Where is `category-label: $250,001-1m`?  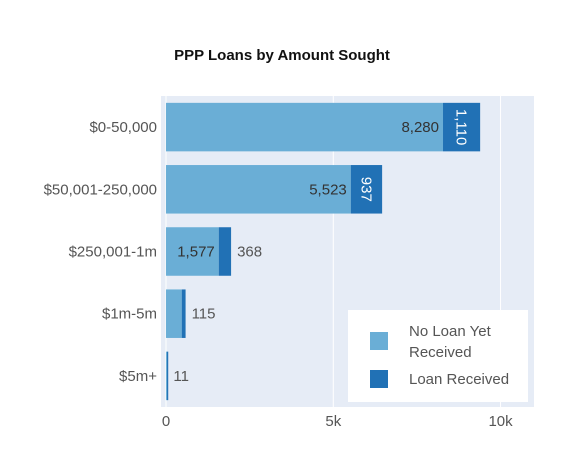
category-label: $250,001-1m is located at coordinates (113, 252).